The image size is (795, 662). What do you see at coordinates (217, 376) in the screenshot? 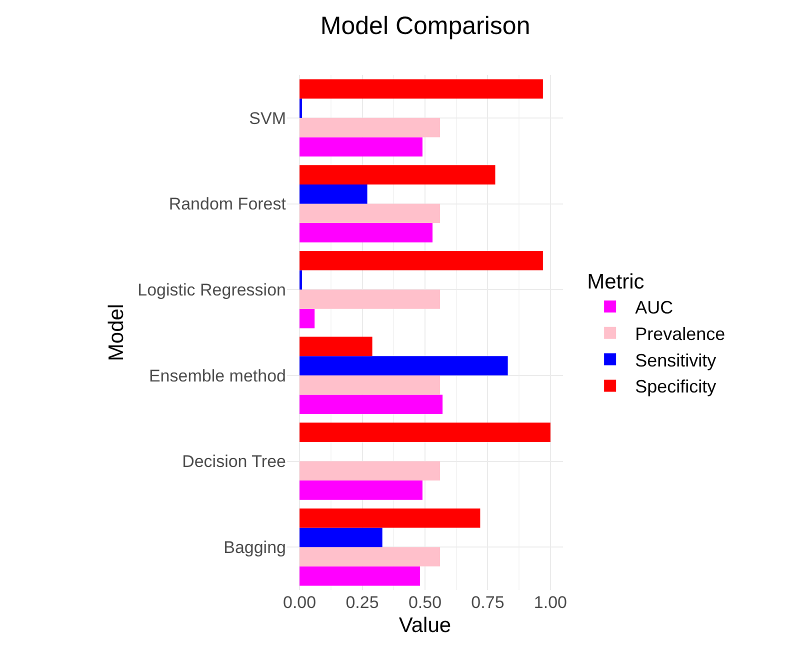
I see `y-tick-label: Ensemble method` at bounding box center [217, 376].